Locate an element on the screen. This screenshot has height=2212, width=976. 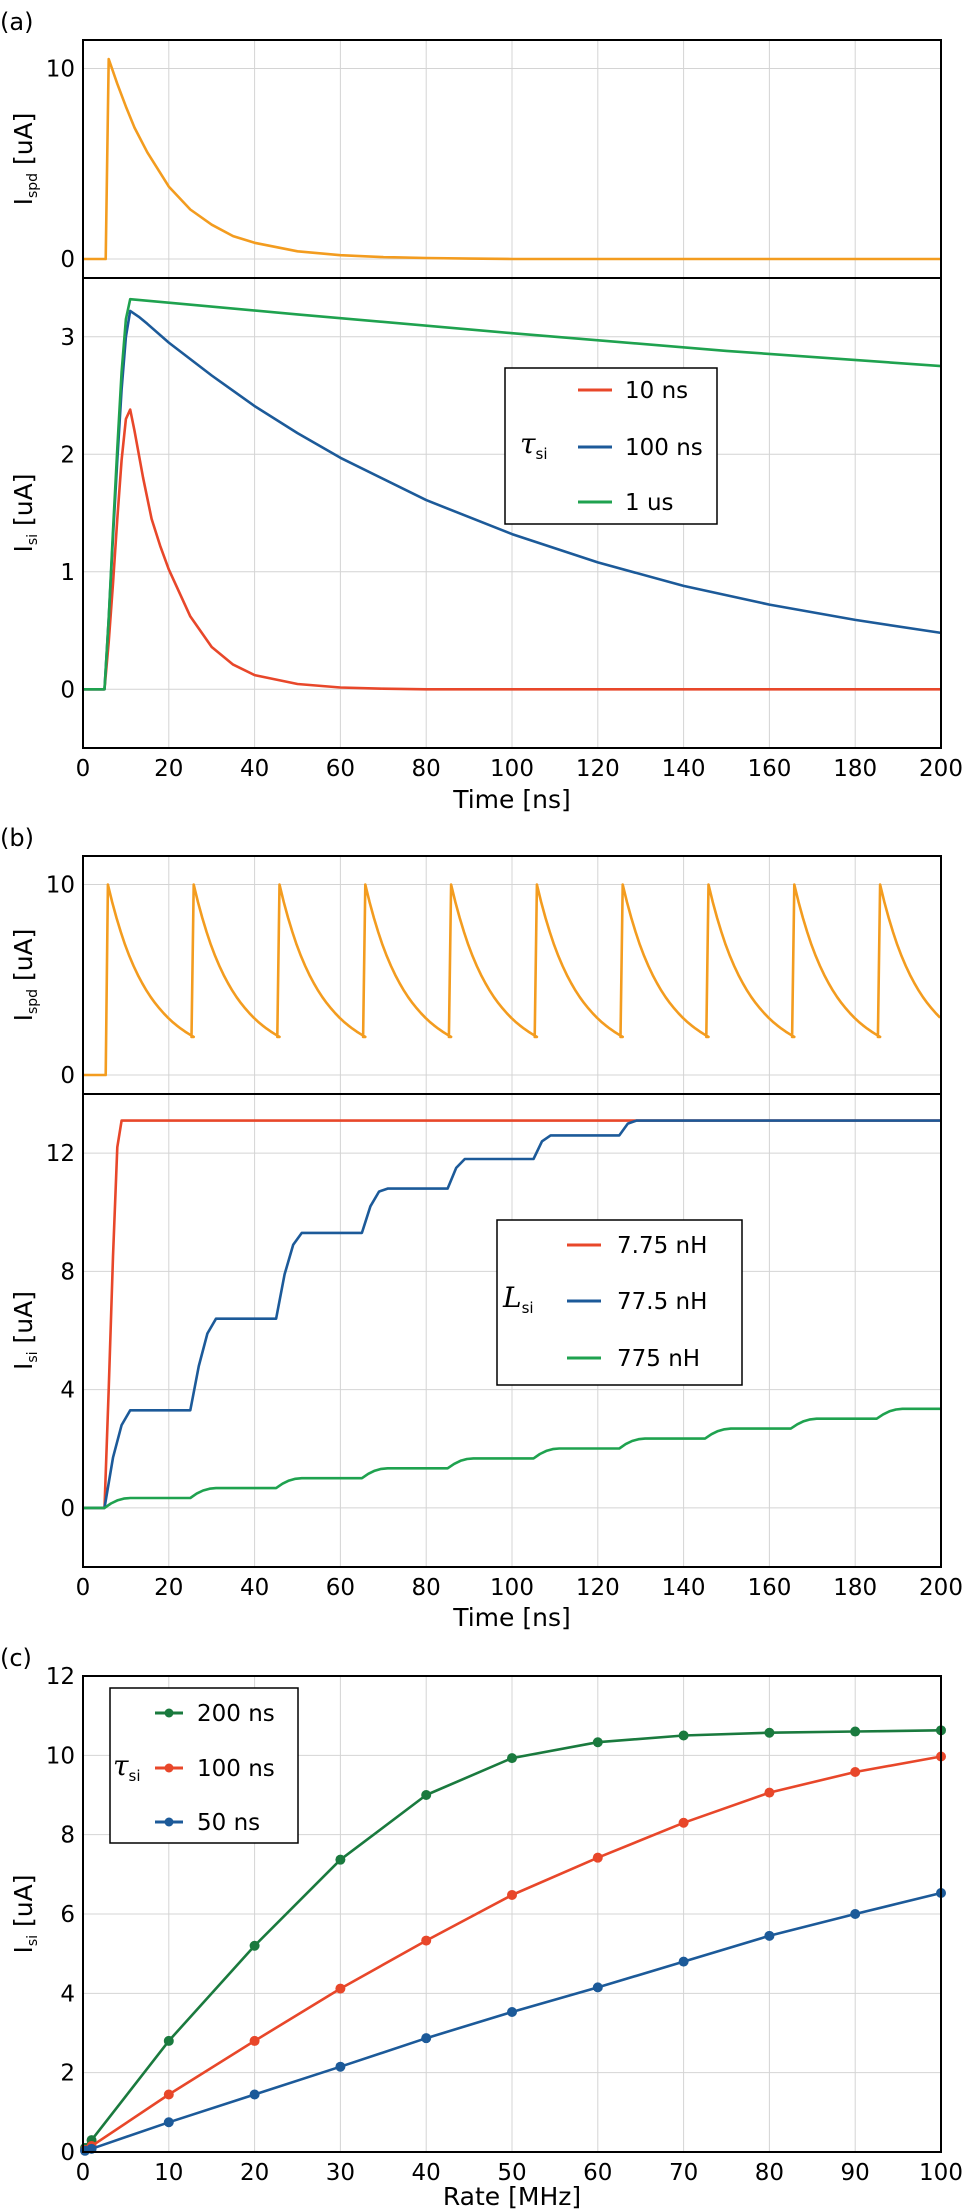
c-legend-label-1: 100 ns is located at coordinates (236, 1769).